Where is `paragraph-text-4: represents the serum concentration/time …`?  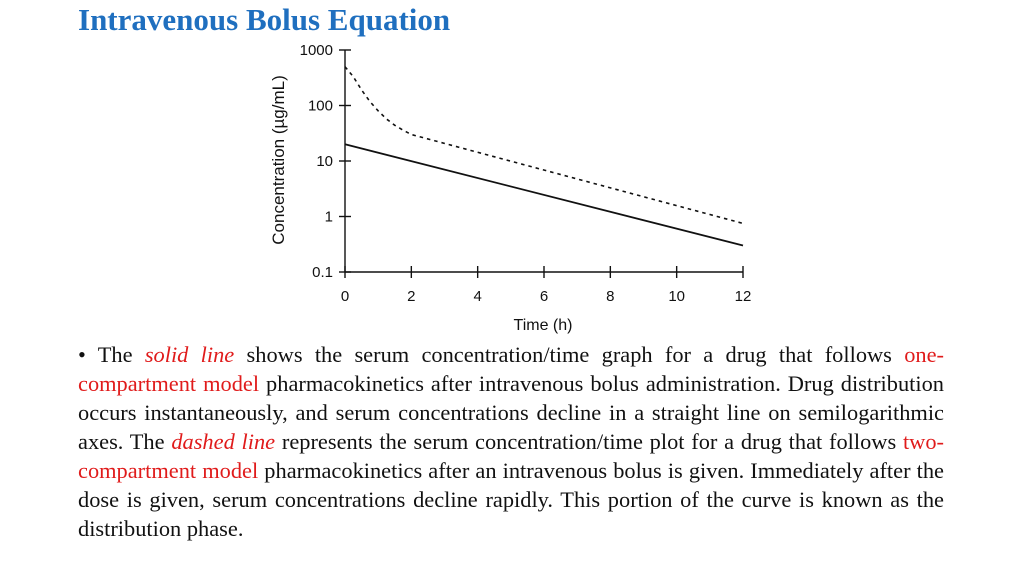 paragraph-text-4: represents the serum concentration/time … is located at coordinates (589, 441).